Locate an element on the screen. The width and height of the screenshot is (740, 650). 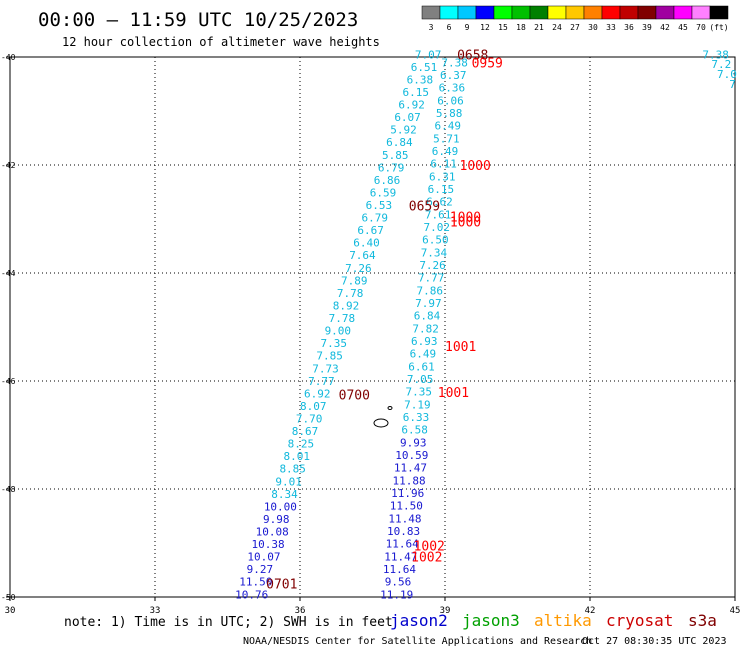
x-tick-label: 33 is located at coordinates (155, 611).